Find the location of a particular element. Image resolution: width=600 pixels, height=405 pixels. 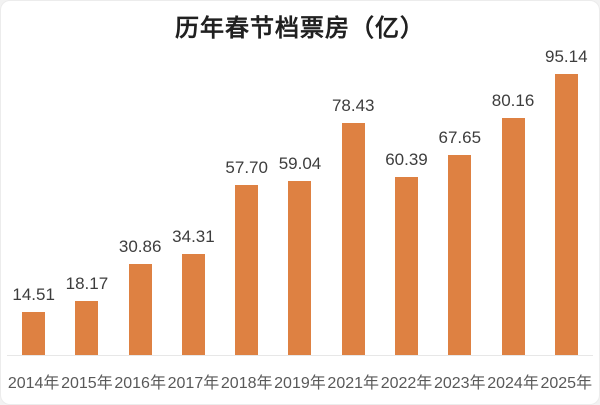

bar-column: 18.17 is located at coordinates (86, 314).